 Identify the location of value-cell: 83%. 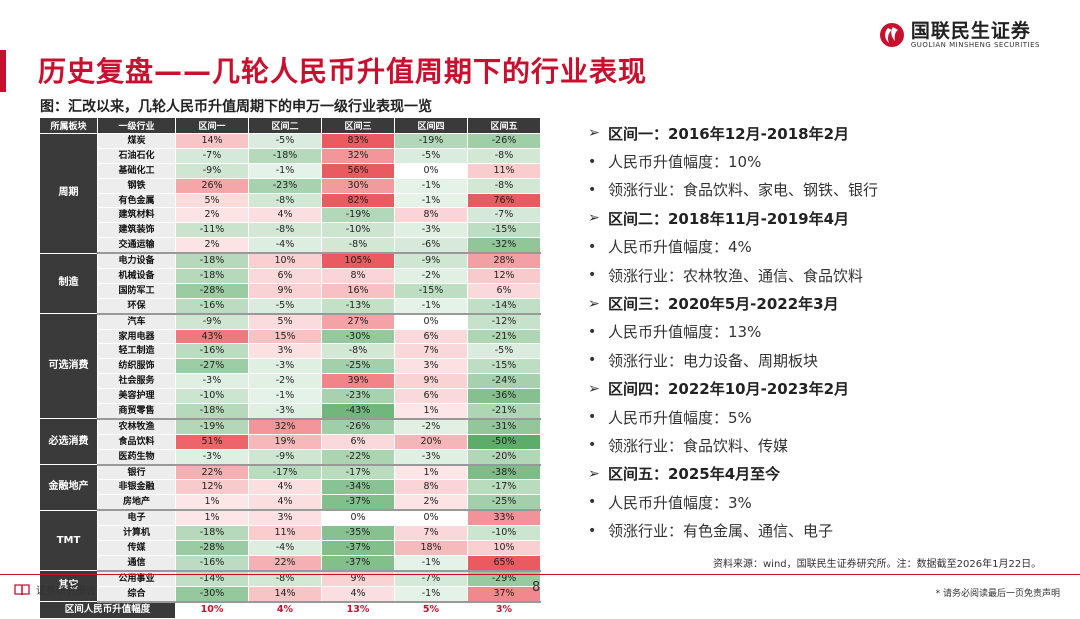
(358, 141).